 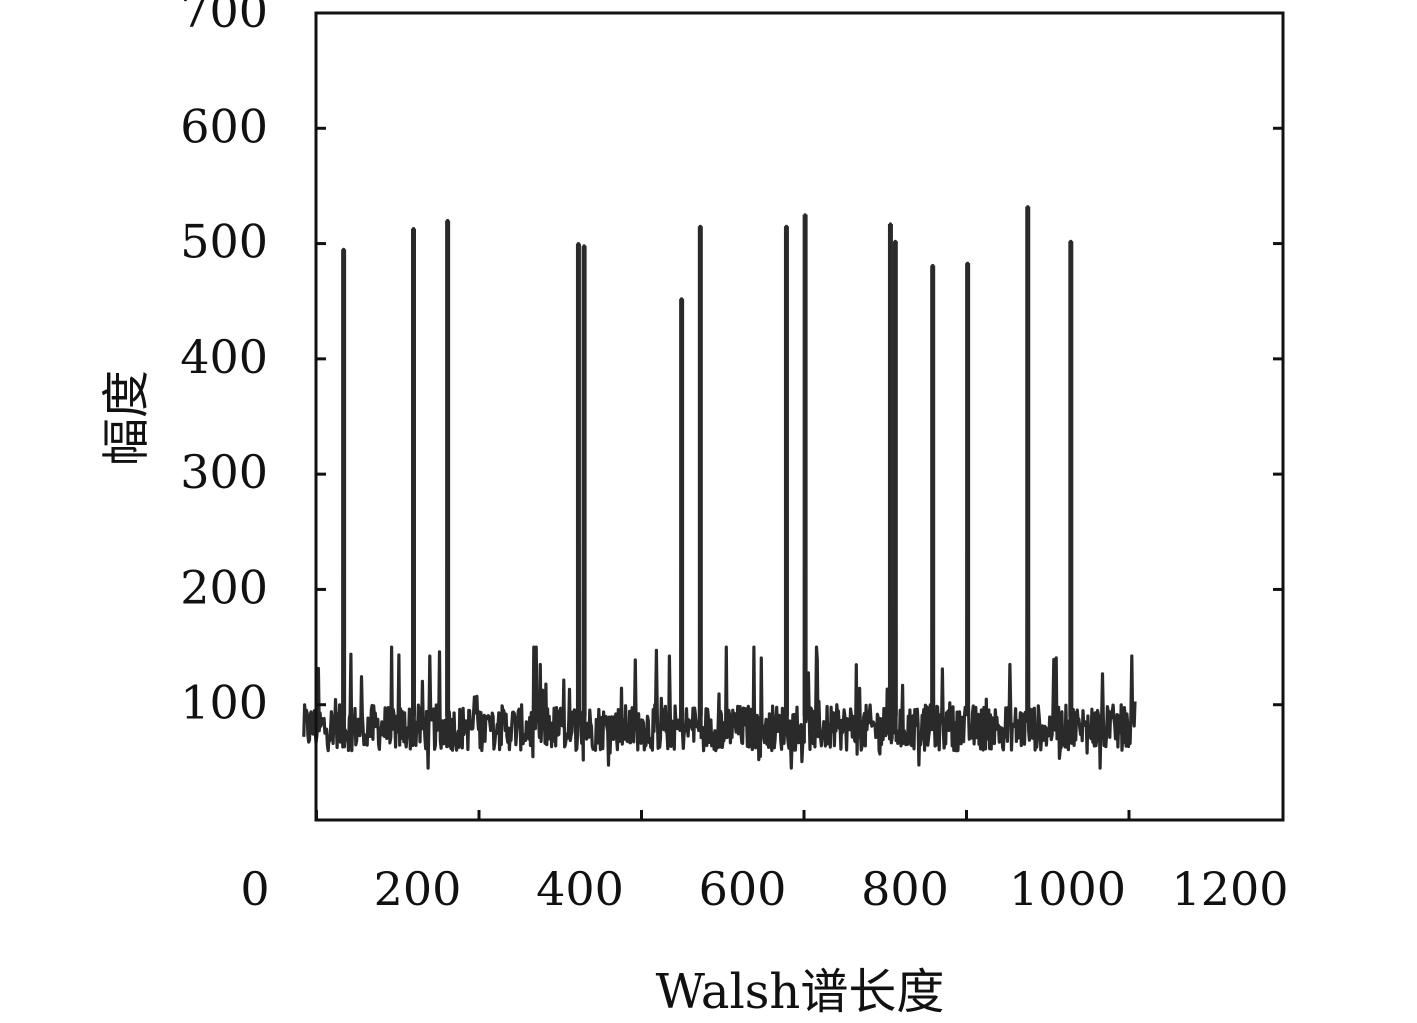 I want to click on y-tick-label: 200, so click(x=224, y=587).